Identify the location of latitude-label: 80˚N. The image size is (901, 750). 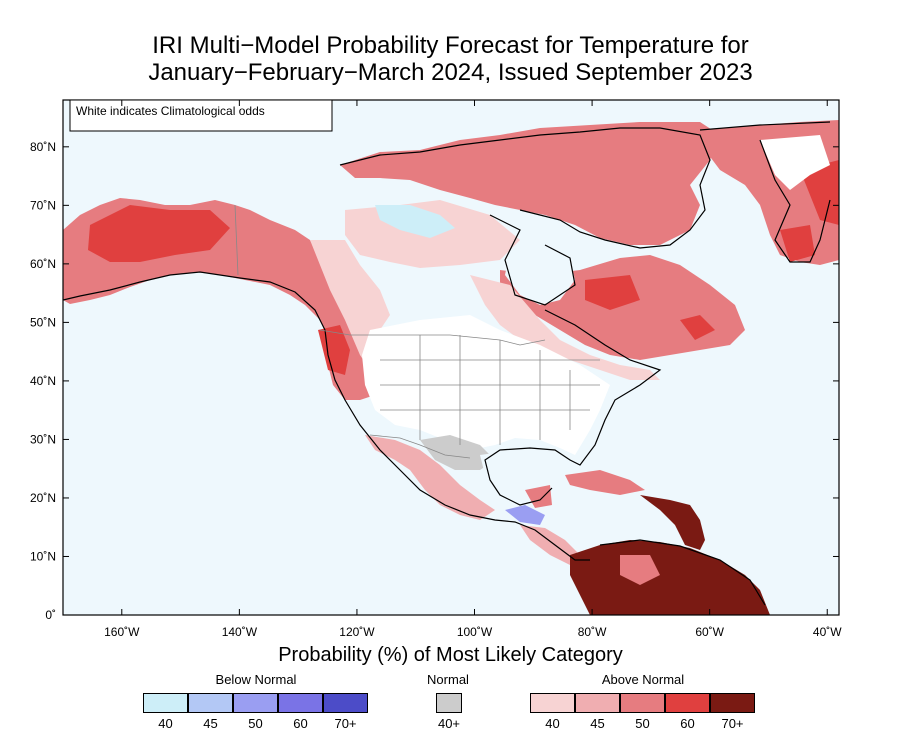
(43, 147).